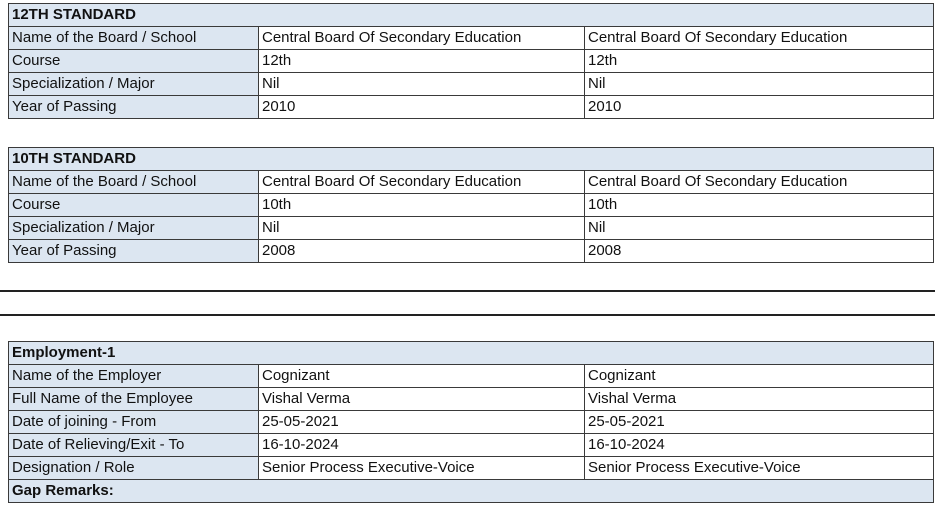 This screenshot has width=935, height=511. I want to click on row-value: 16-10-2024, so click(421, 445).